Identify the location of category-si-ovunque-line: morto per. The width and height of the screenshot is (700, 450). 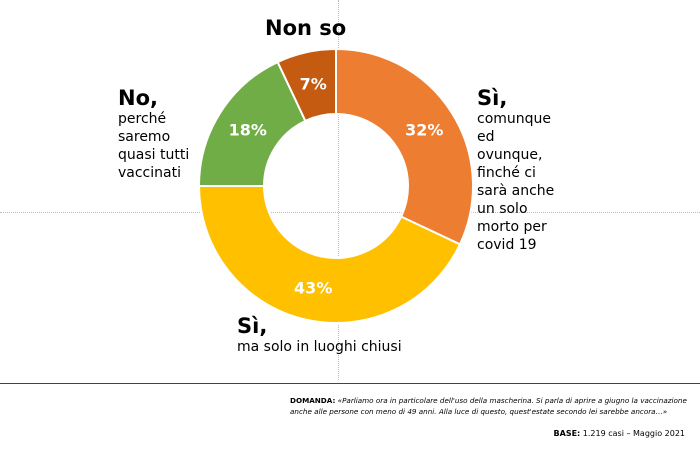
(512, 227).